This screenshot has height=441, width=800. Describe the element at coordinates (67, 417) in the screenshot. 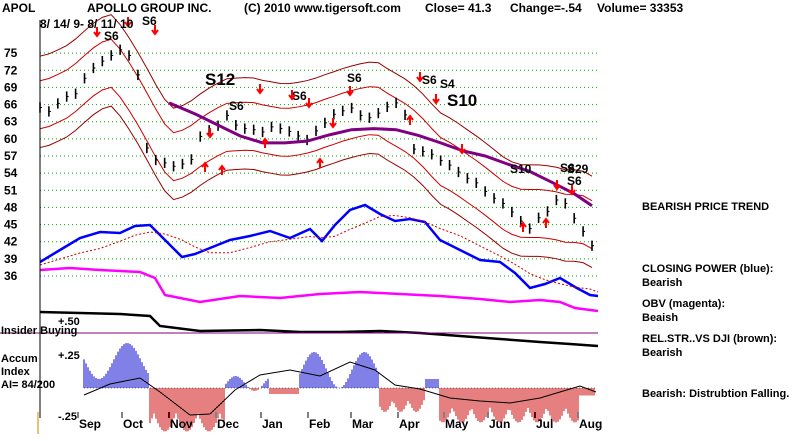

I see `minus25-label: -.25` at that location.